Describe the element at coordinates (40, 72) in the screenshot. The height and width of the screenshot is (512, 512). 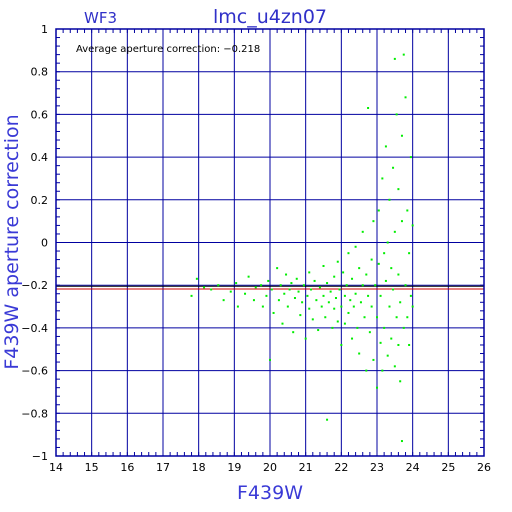
I see `y-tick-label: 0.8` at that location.